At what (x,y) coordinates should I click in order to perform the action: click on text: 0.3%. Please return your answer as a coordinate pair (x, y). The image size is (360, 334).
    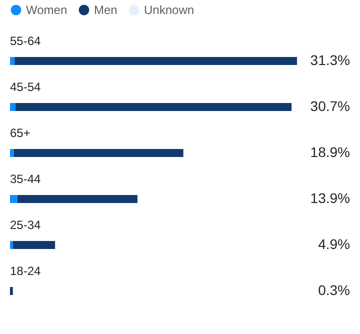
    Looking at the image, I should click on (334, 290).